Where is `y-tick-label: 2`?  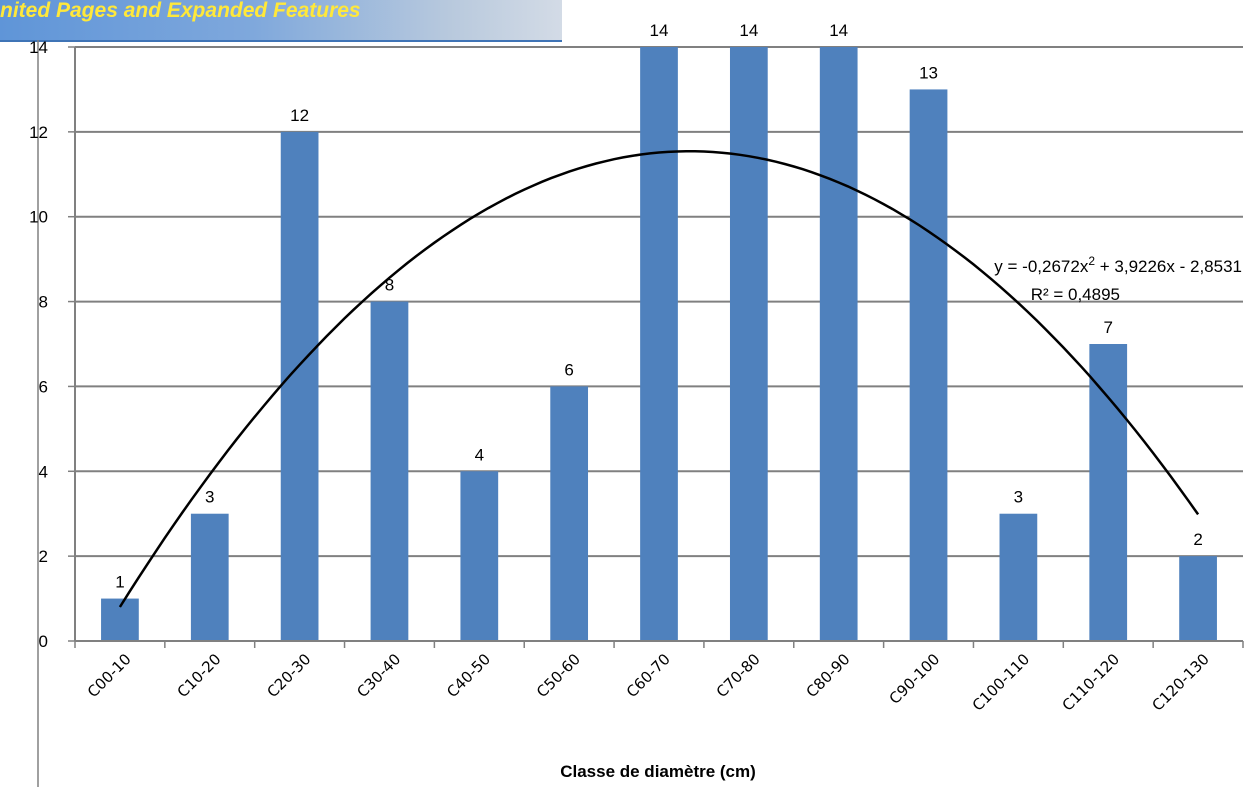 y-tick-label: 2 is located at coordinates (43, 556).